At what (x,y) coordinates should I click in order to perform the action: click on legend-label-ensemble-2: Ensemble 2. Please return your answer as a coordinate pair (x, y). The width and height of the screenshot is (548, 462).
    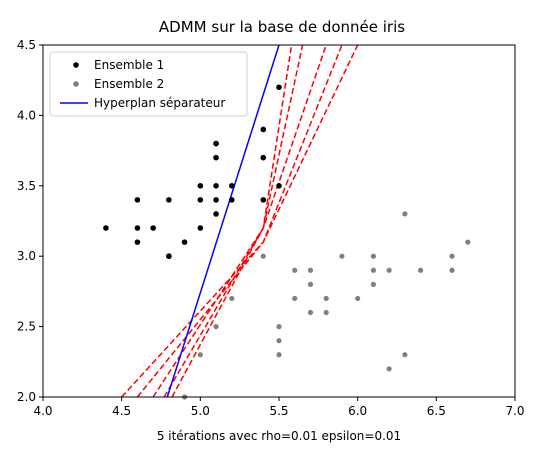
    Looking at the image, I should click on (129, 84).